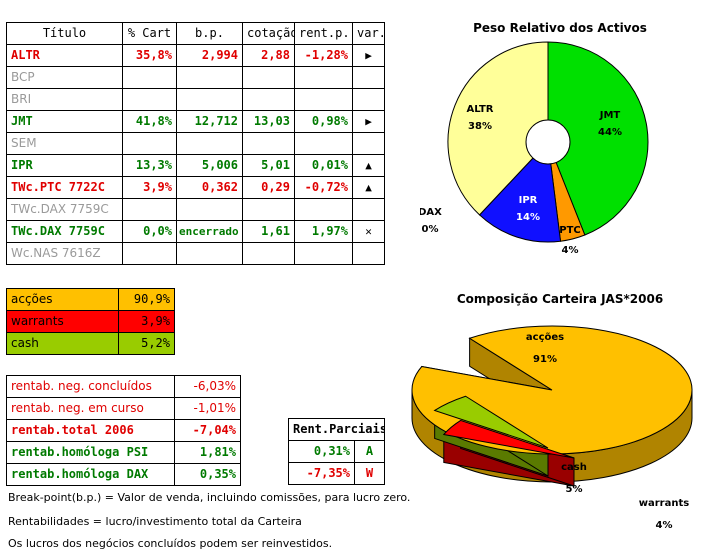  I want to click on header-cotacao: cotação, so click(268, 33).